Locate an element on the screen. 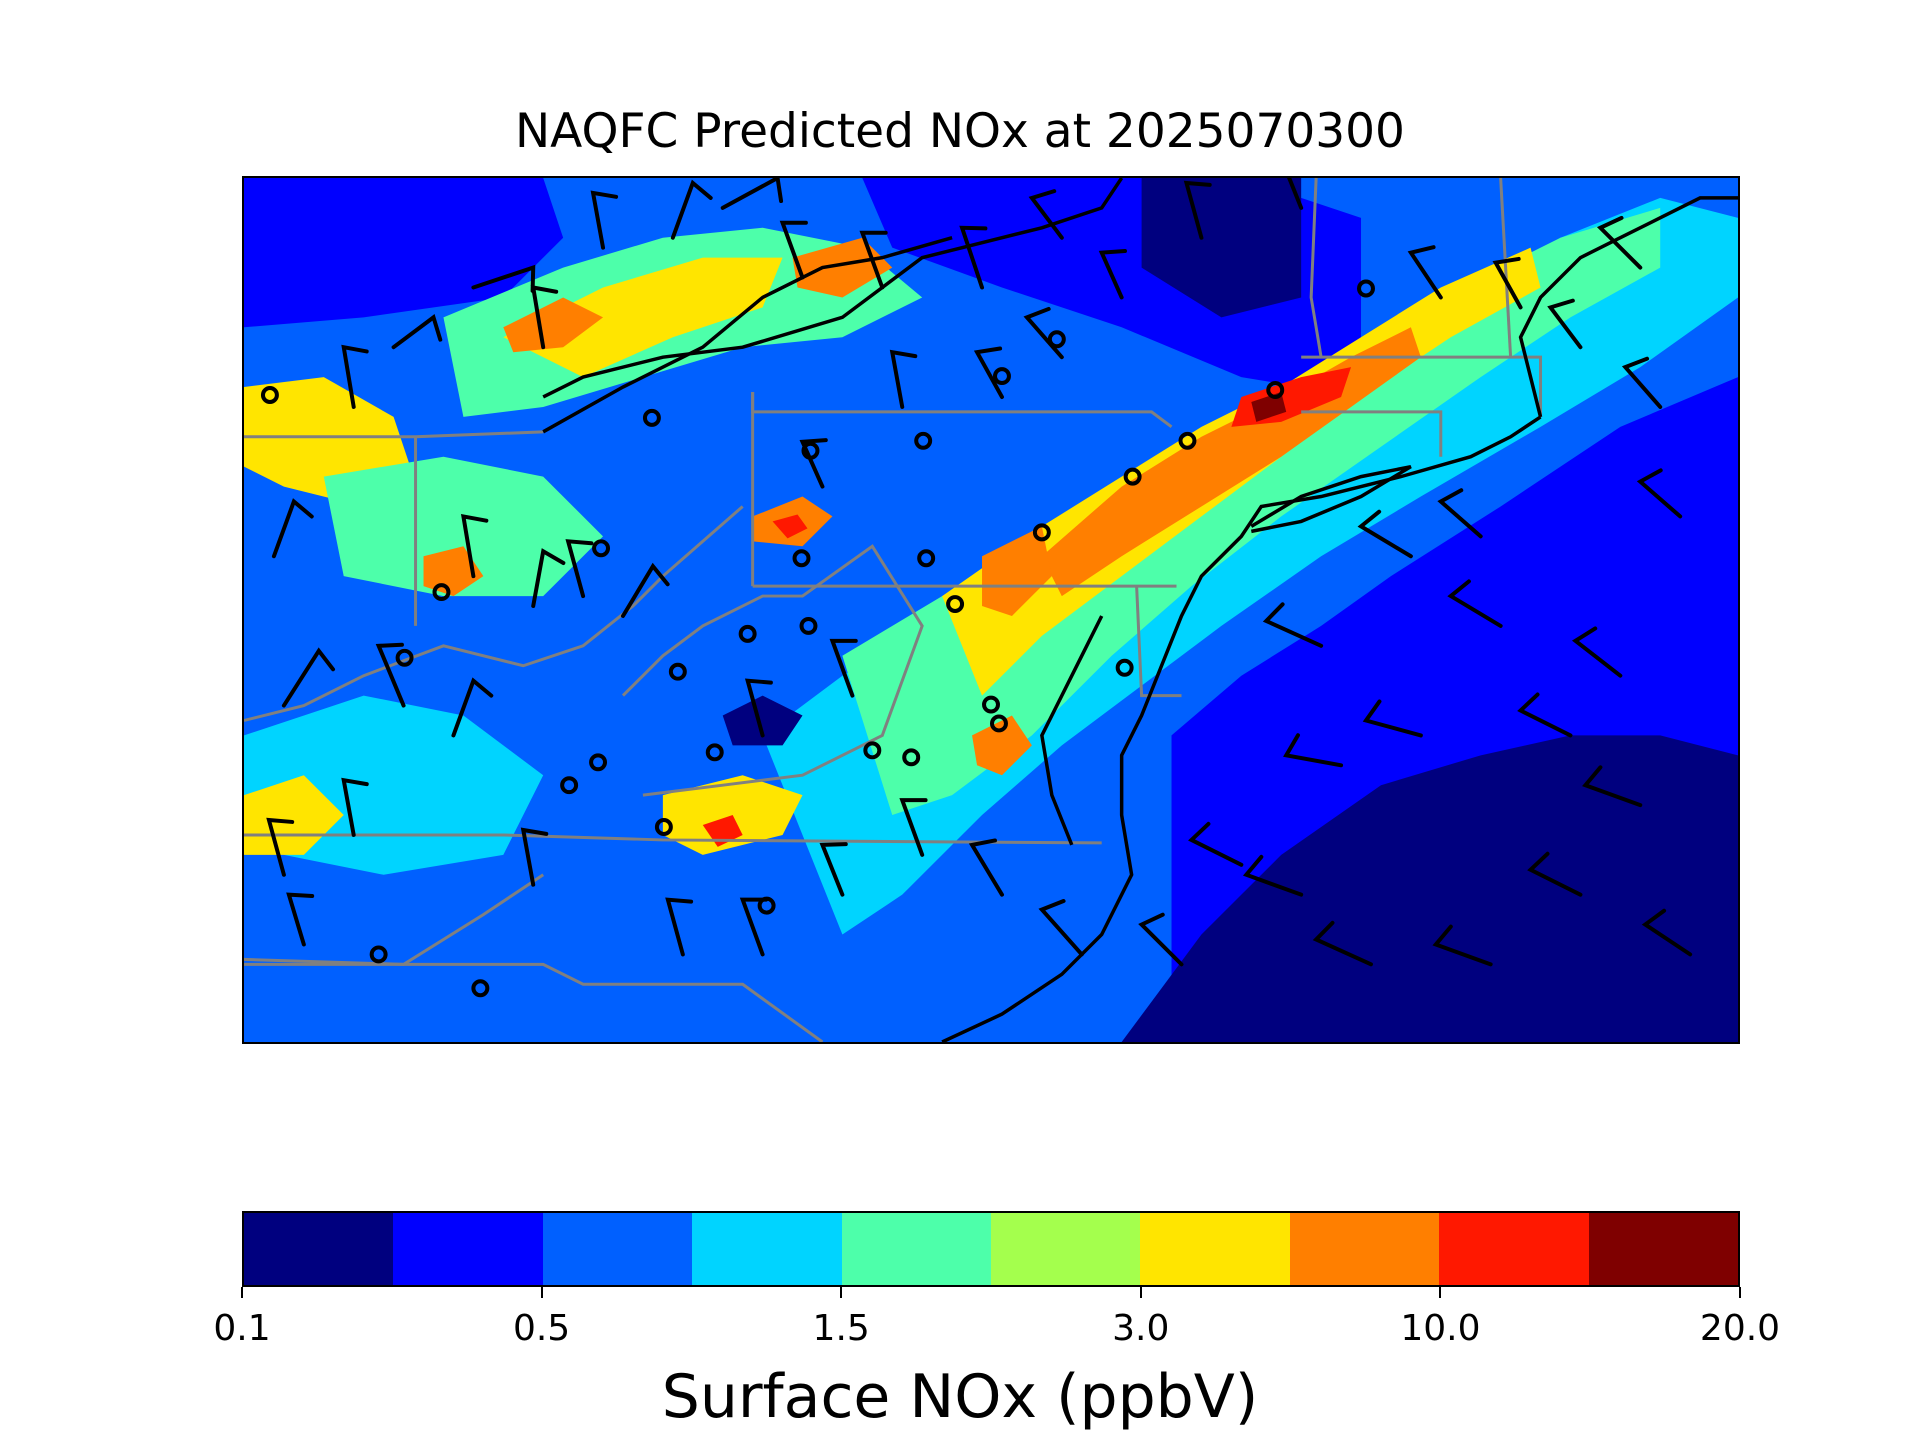  colorbar-label: Surface NOx (ppbV) is located at coordinates (960, 1397).